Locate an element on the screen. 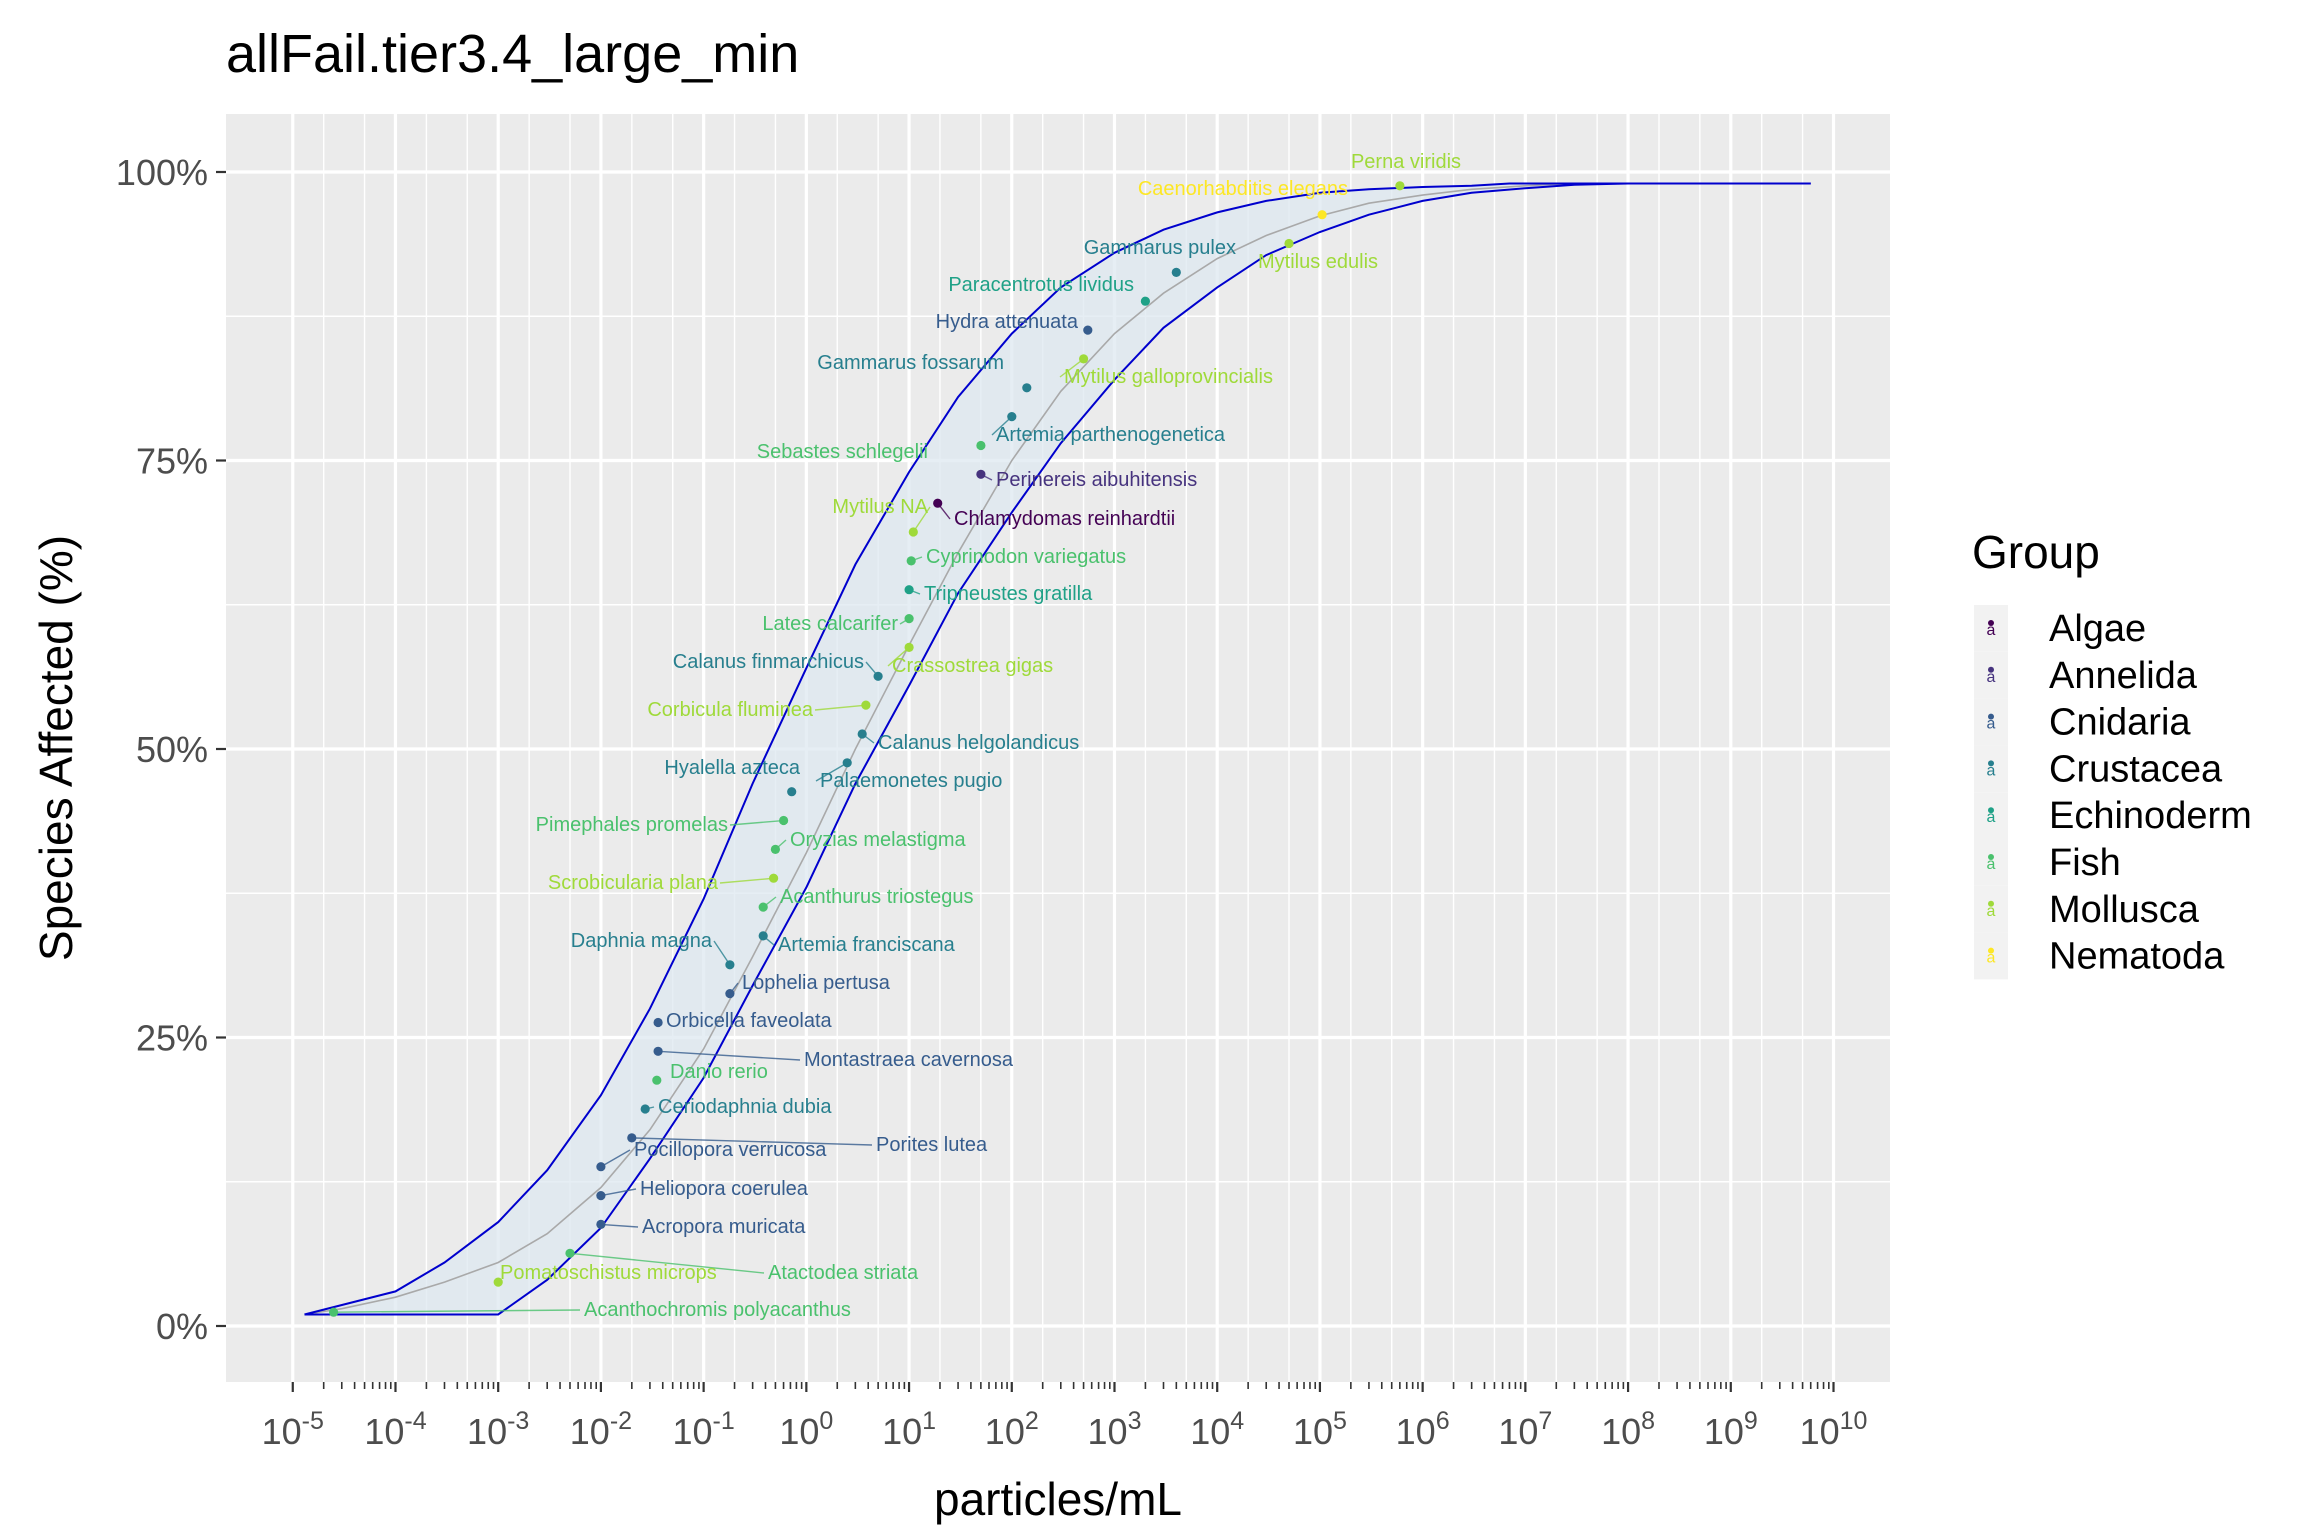 The width and height of the screenshot is (2304, 1536). point-label: Ceriodaphnia dubia is located at coordinates (745, 1107).